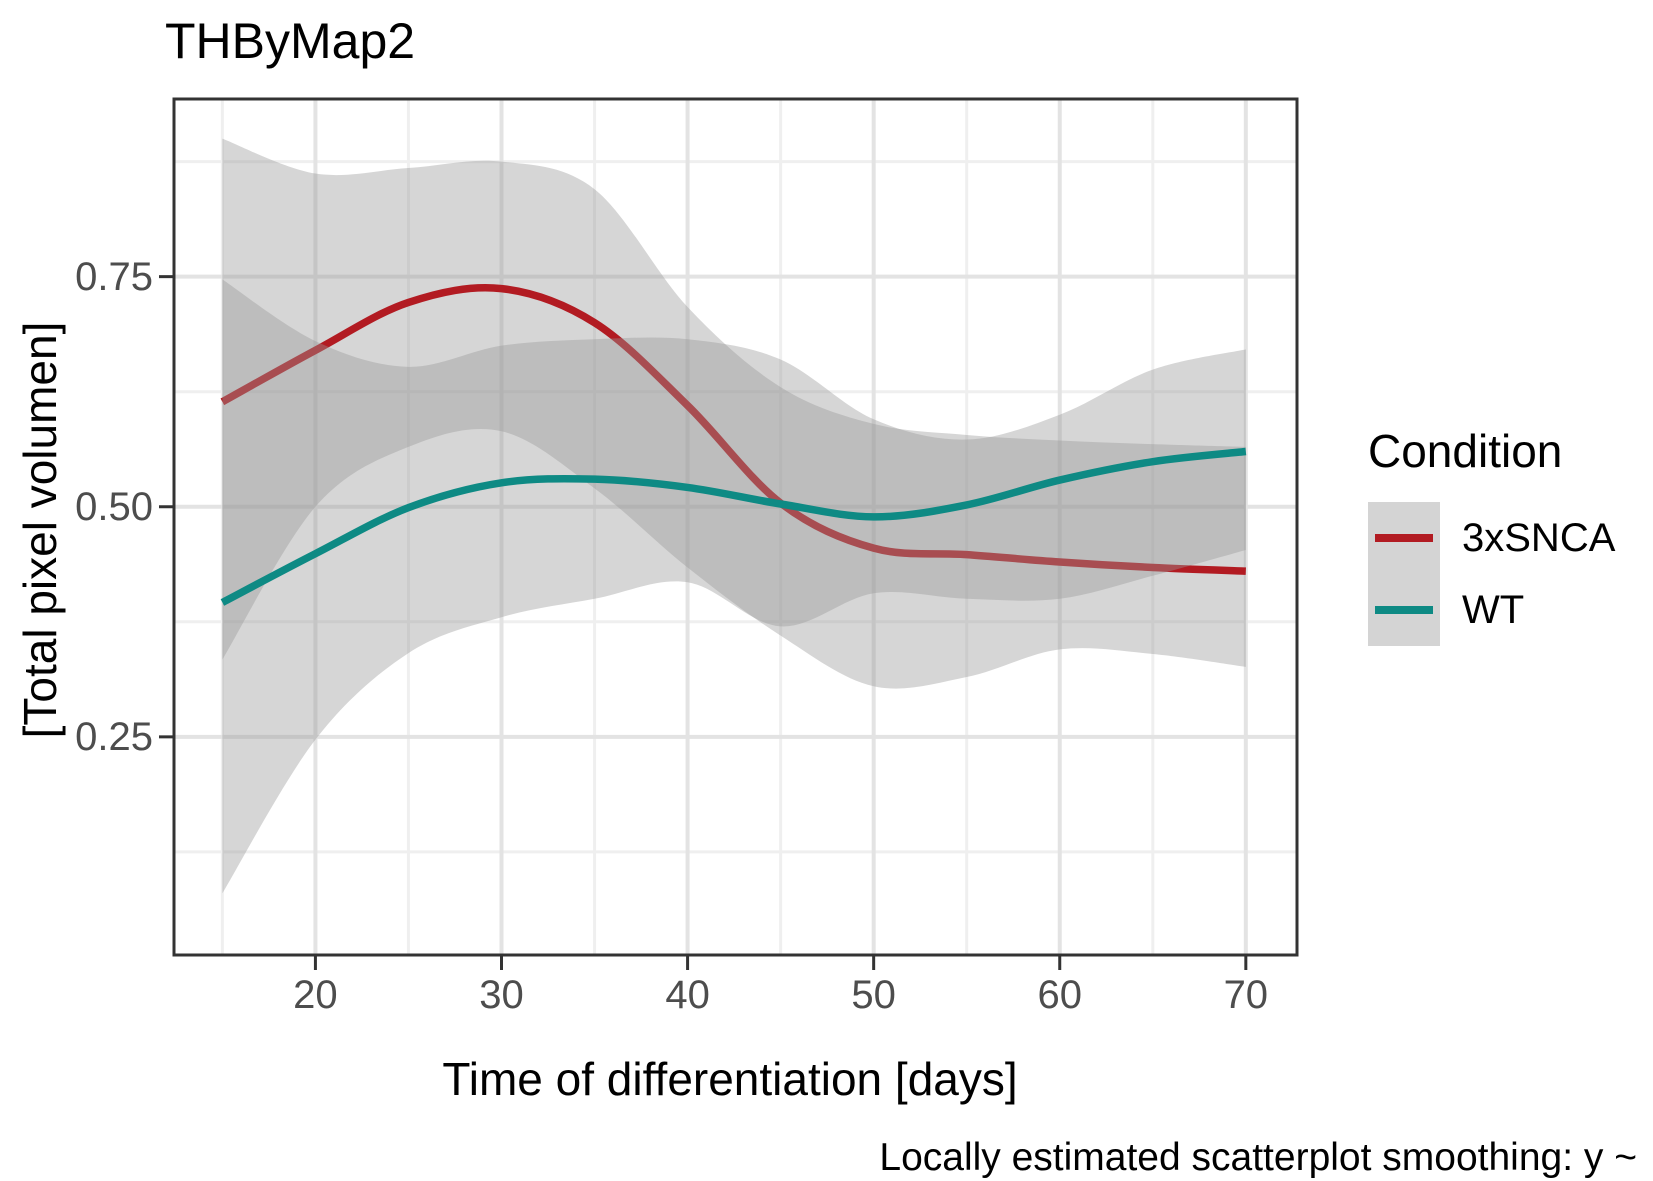 This screenshot has width=1653, height=1181. I want to click on legend-label-3xsnca: 3xSNCA, so click(1539, 537).